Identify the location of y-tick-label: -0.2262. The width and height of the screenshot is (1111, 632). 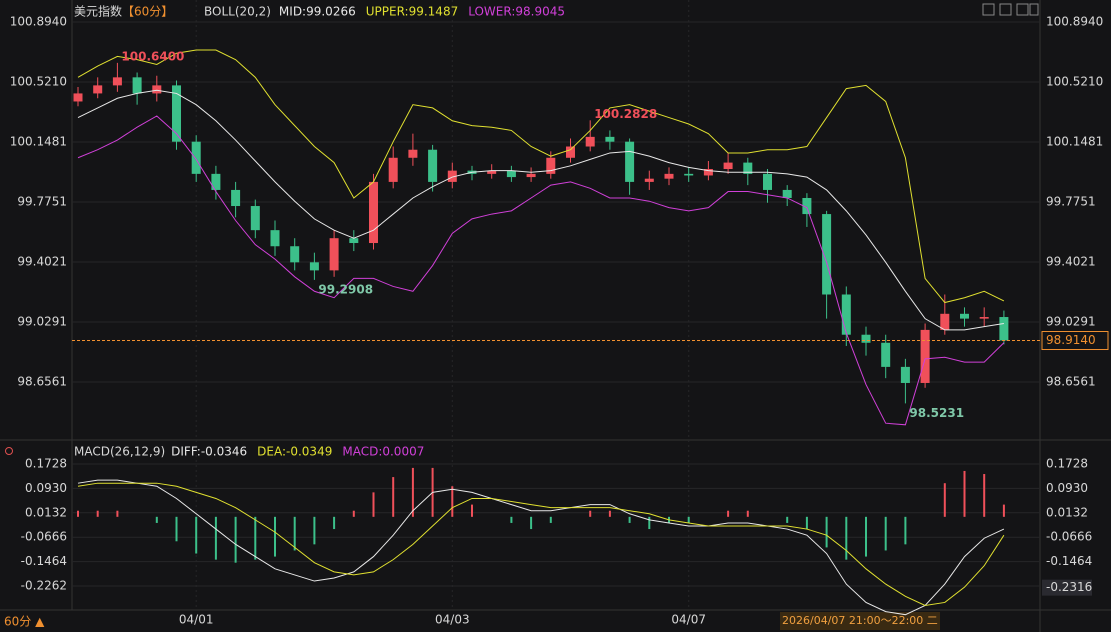
(44, 585).